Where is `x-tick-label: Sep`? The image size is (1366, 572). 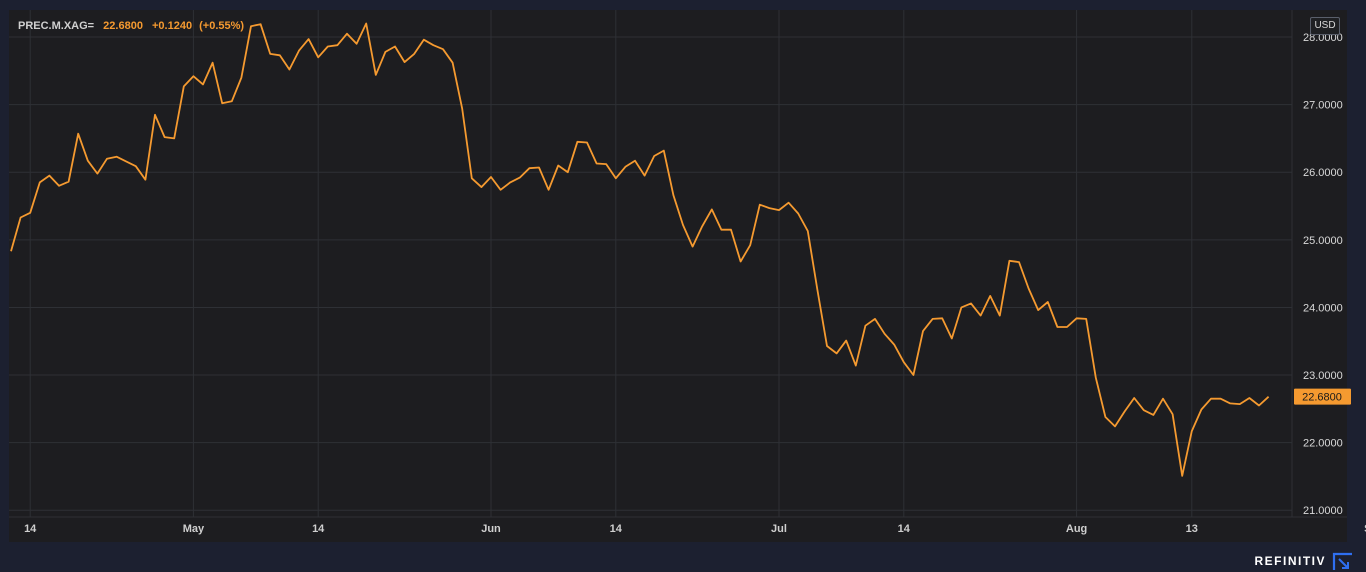
x-tick-label: Sep is located at coordinates (1365, 529).